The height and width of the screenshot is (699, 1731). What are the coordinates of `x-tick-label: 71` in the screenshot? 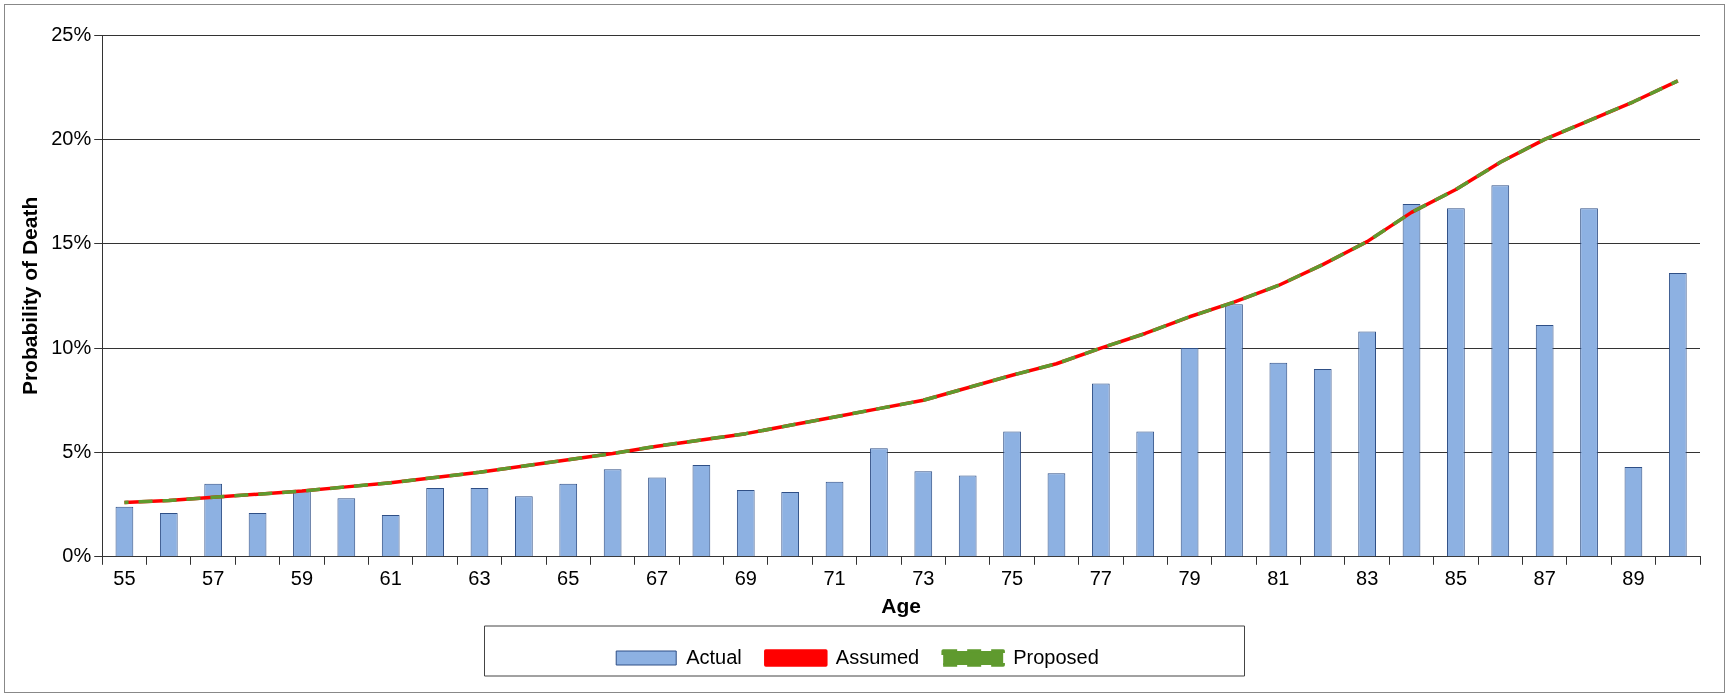 It's located at (834, 578).